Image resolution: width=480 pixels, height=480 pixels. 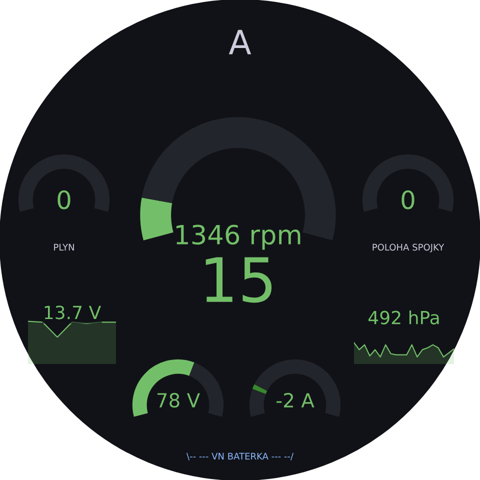 I want to click on text: 15, so click(x=239, y=280).